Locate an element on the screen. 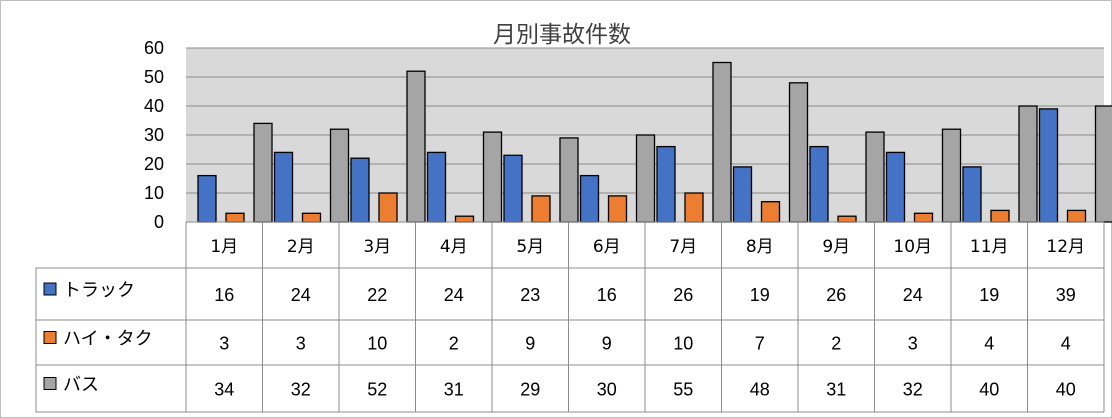 Image resolution: width=1112 pixels, height=418 pixels. data-label: 30 is located at coordinates (607, 390).